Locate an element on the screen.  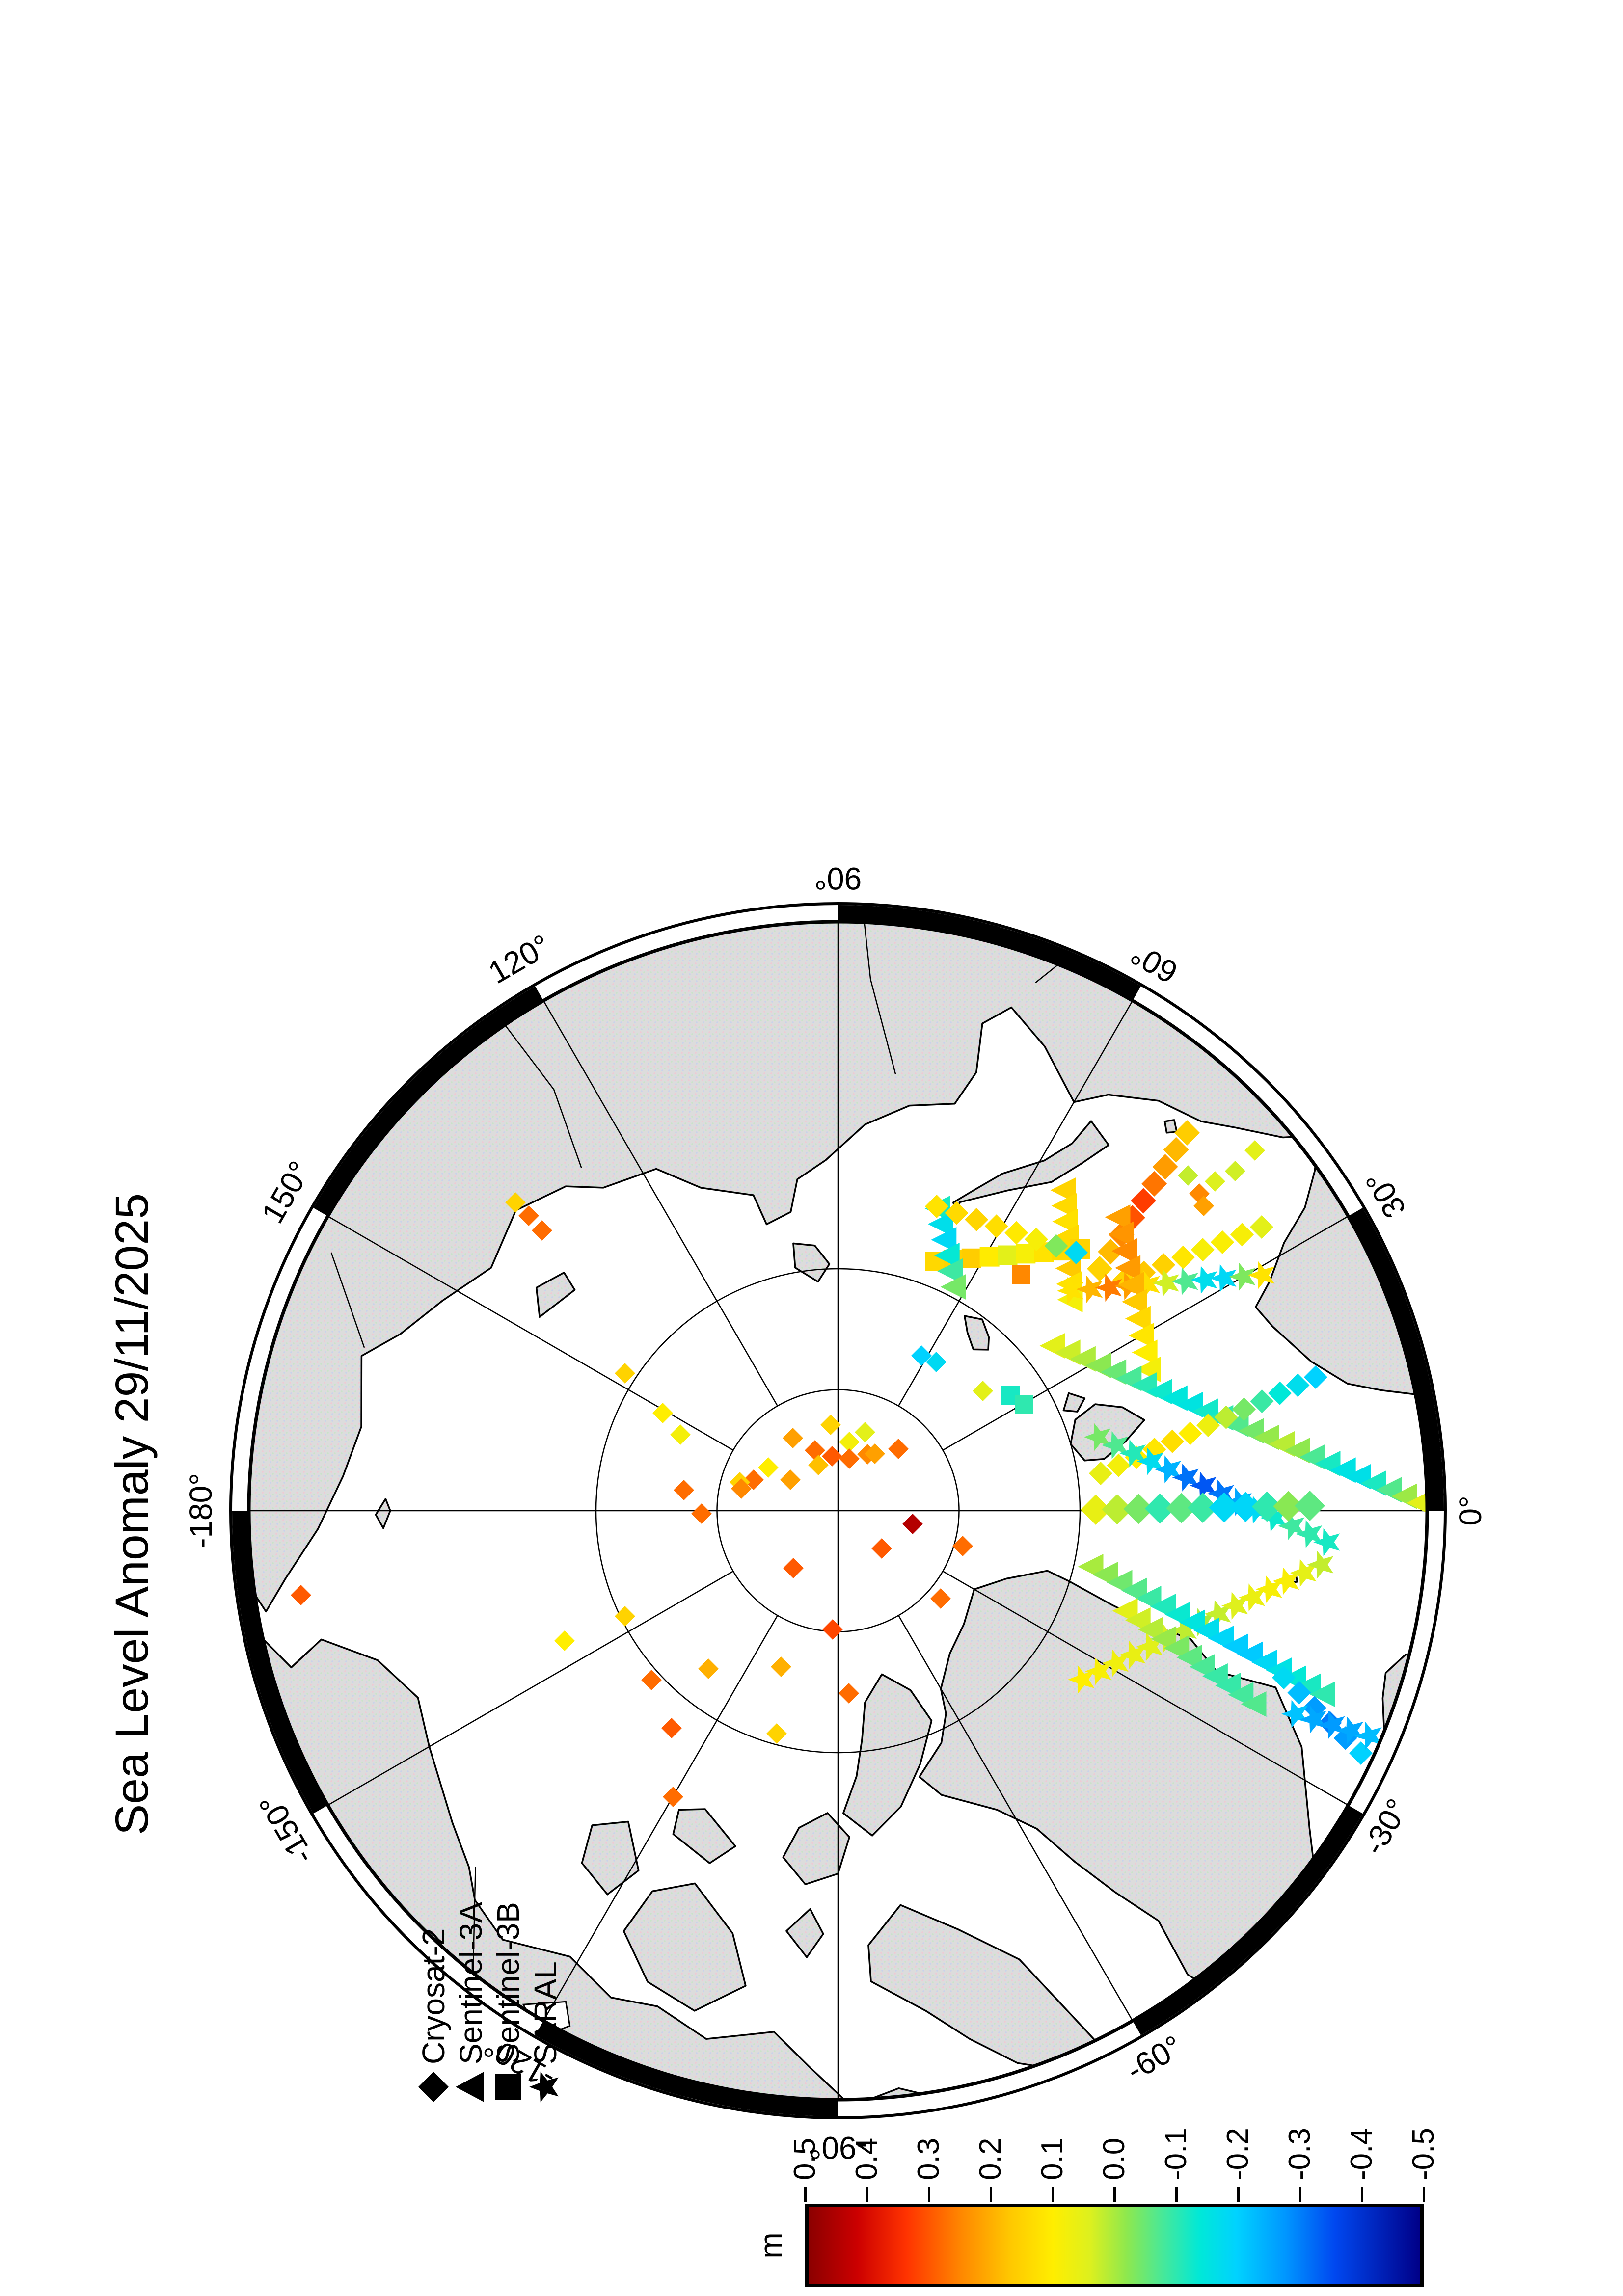
landmass-novaya_zemlya is located at coordinates (1031, 1170).